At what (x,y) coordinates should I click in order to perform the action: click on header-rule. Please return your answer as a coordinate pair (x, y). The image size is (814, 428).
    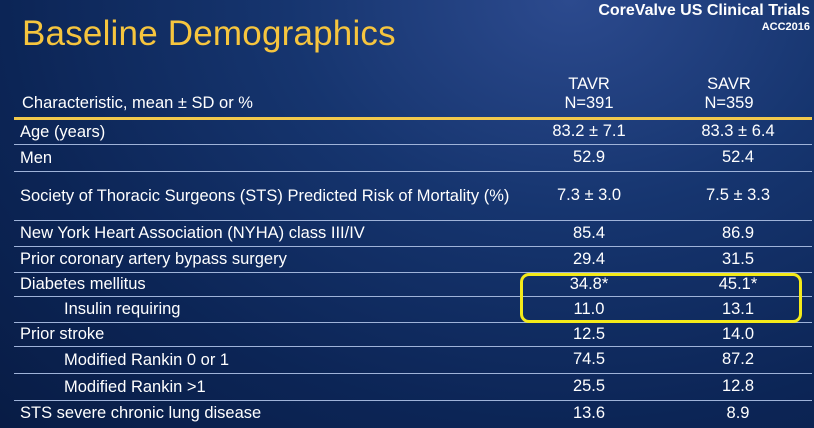
    Looking at the image, I should click on (413, 118).